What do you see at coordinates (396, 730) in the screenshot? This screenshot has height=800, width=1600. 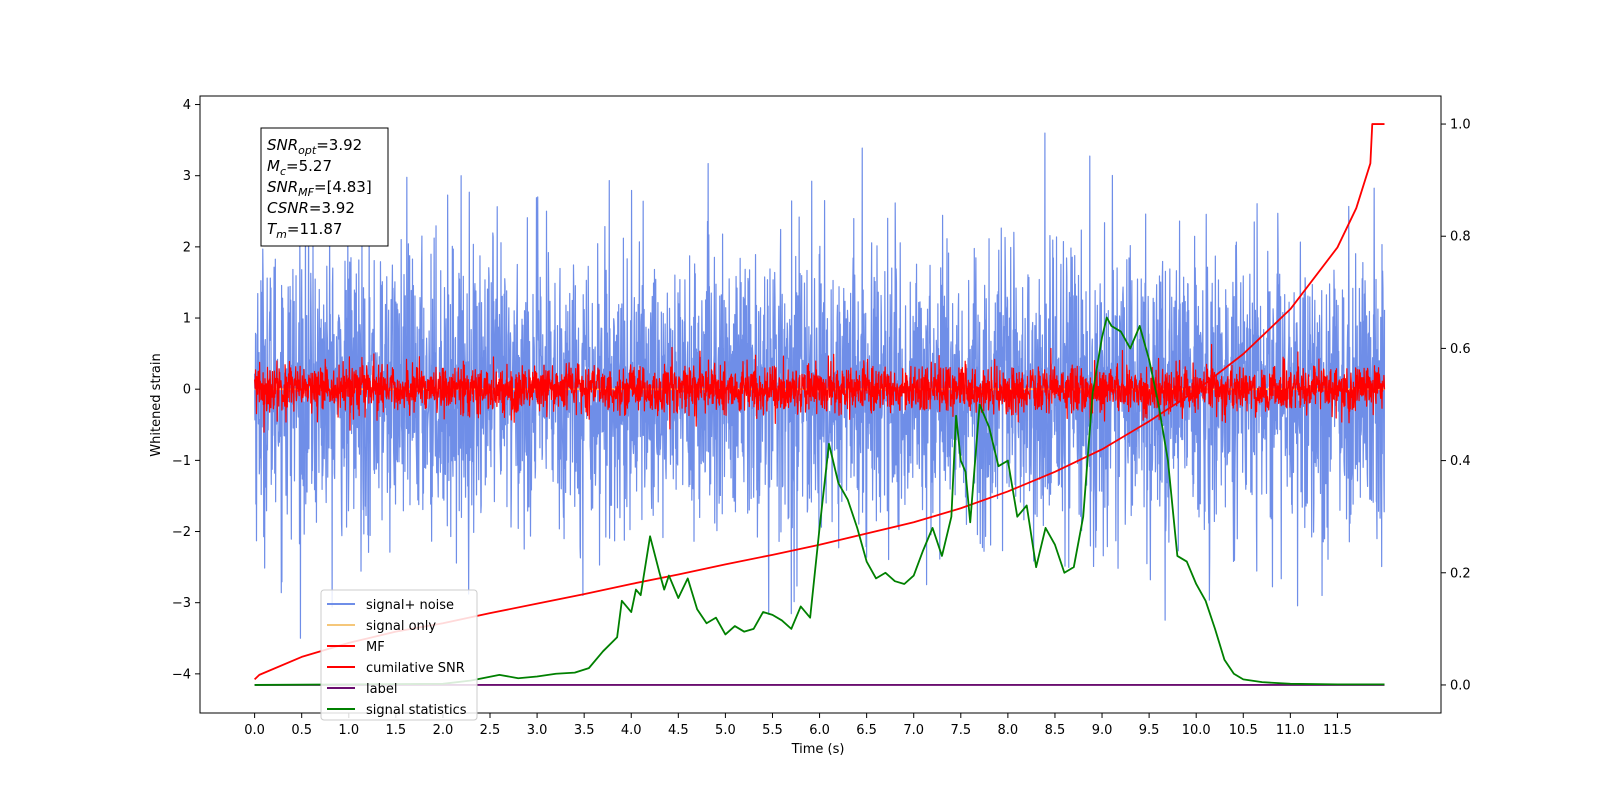 I see `x-tick-label: 1.5` at bounding box center [396, 730].